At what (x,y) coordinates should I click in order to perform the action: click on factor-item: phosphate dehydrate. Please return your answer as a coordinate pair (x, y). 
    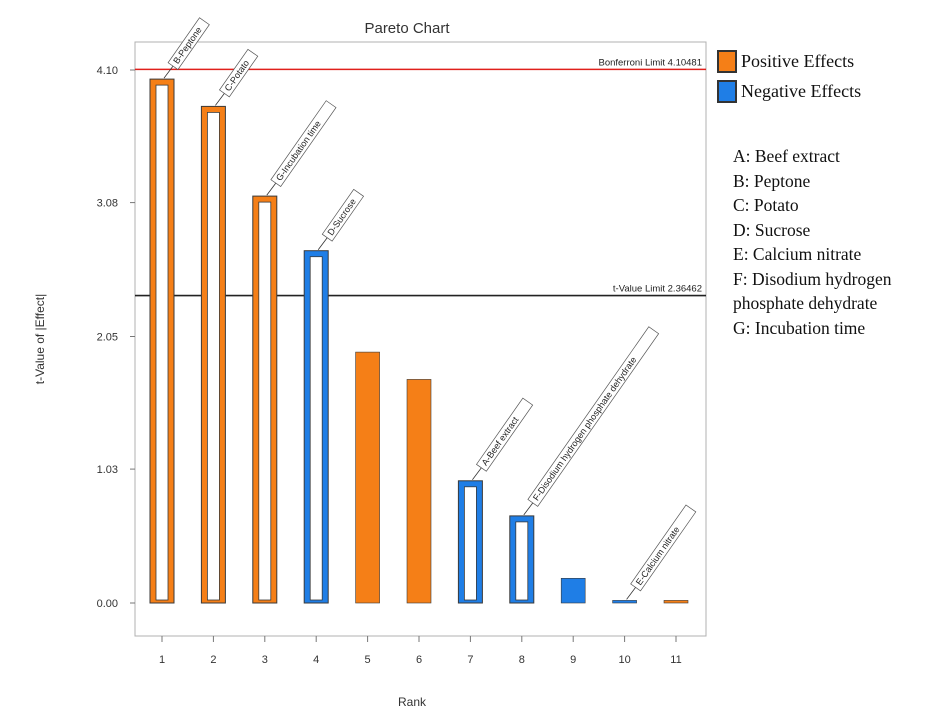
    Looking at the image, I should click on (805, 303).